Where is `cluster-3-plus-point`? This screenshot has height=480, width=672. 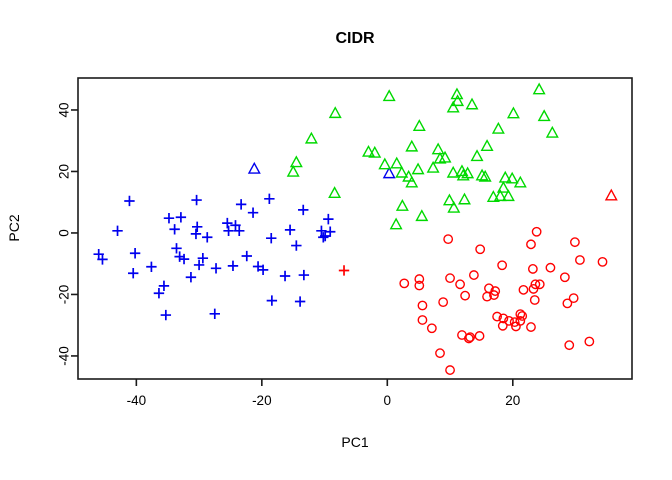
cluster-3-plus-point is located at coordinates (344, 270).